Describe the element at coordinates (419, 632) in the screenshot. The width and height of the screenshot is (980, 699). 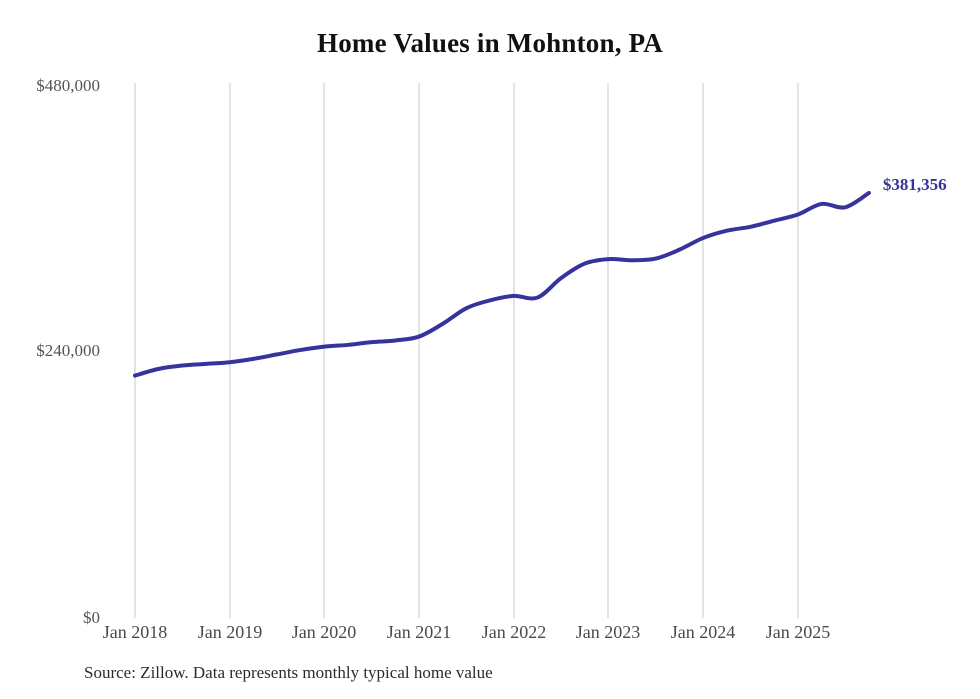
I see `x-axis-tick-jan-2021: Jan 2021` at that location.